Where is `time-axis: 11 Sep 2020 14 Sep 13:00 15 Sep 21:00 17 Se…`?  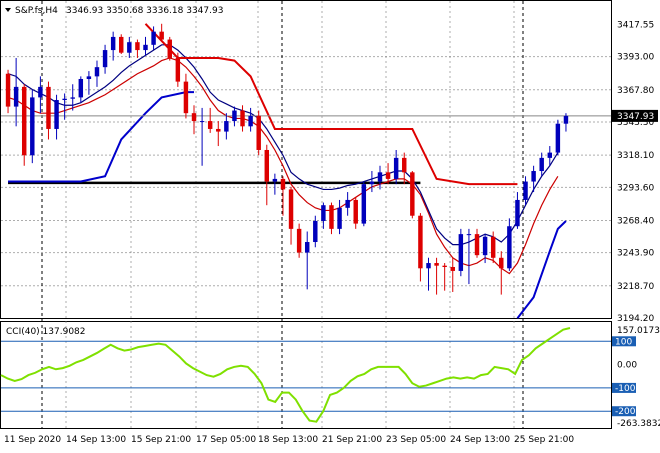
time-axis: 11 Sep 2020 14 Sep 13:00 15 Sep 21:00 17 Se… is located at coordinates (289, 440).